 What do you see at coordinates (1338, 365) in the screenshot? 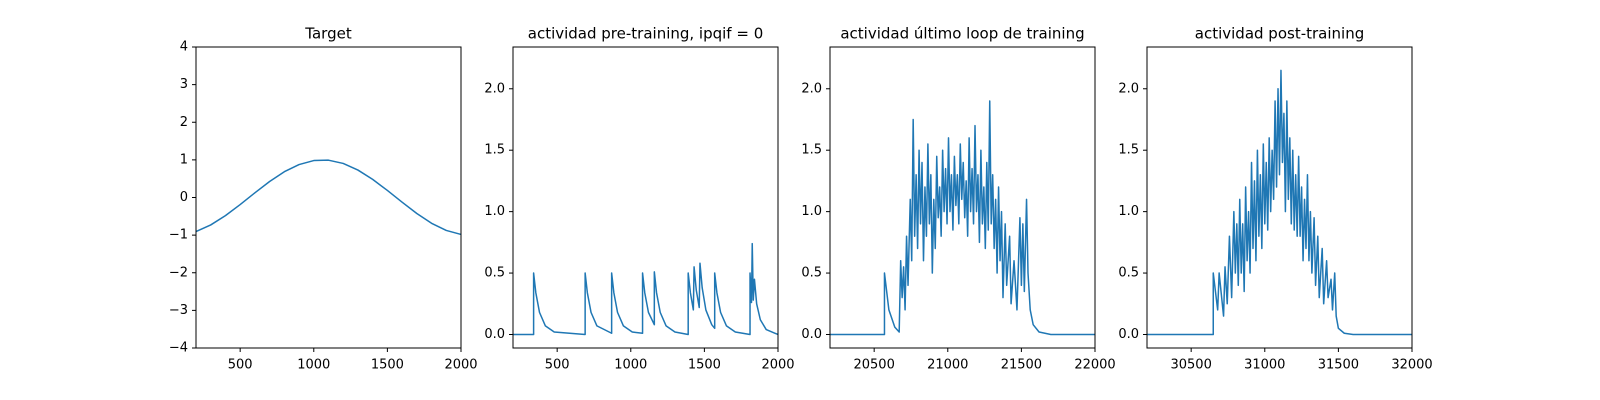
I see `x-tick-label: 31500` at bounding box center [1338, 365].